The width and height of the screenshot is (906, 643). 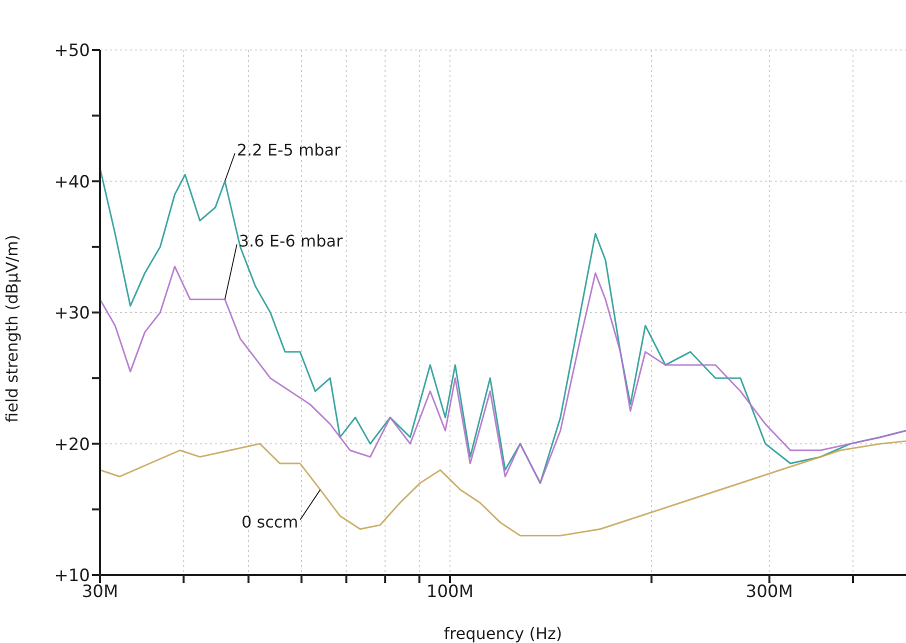 I want to click on text: 3.6 E-6 mbar, so click(x=291, y=240).